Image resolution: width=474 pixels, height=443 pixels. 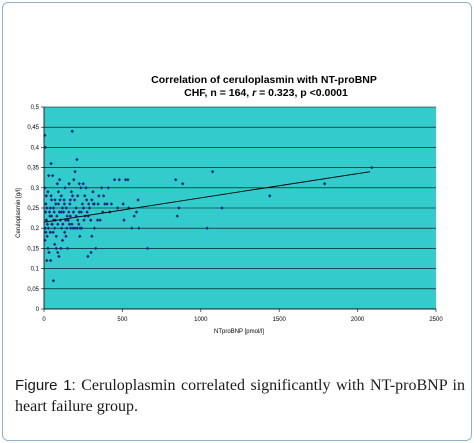 What do you see at coordinates (436, 320) in the screenshot?
I see `x-tick-label: 2500` at bounding box center [436, 320].